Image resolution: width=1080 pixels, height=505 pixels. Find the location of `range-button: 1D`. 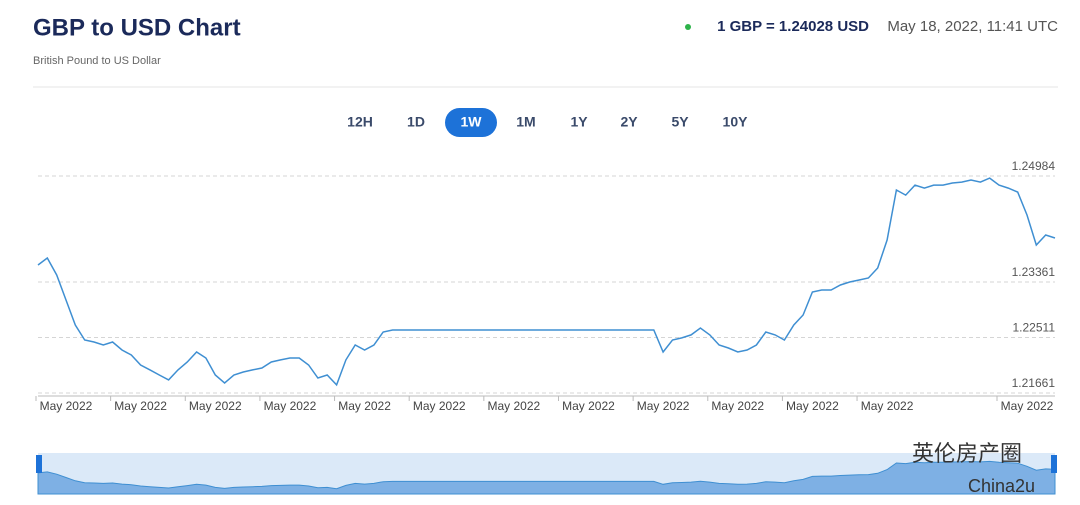

range-button: 1D is located at coordinates (416, 122).